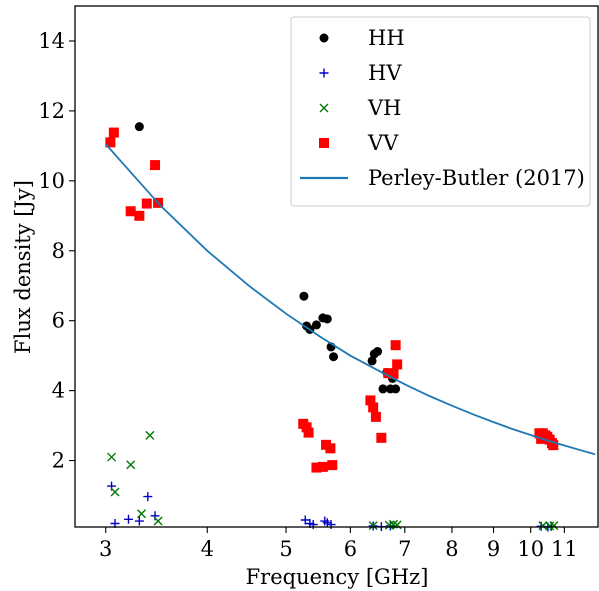 The height and width of the screenshot is (591, 599). What do you see at coordinates (23, 267) in the screenshot?
I see `y-axis-label: Flux density [Jy]` at bounding box center [23, 267].